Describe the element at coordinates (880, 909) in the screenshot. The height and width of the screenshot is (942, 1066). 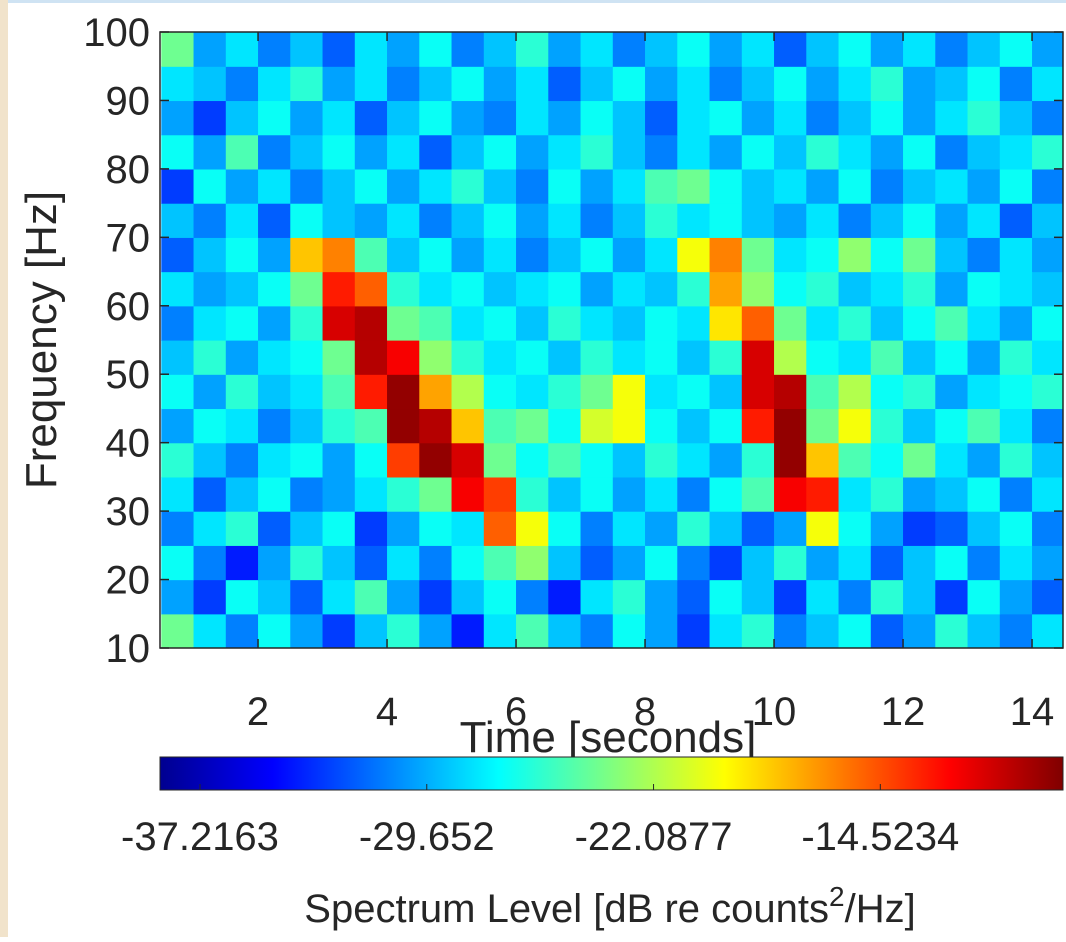
I see `colorbar-label-text: /Hz]` at that location.